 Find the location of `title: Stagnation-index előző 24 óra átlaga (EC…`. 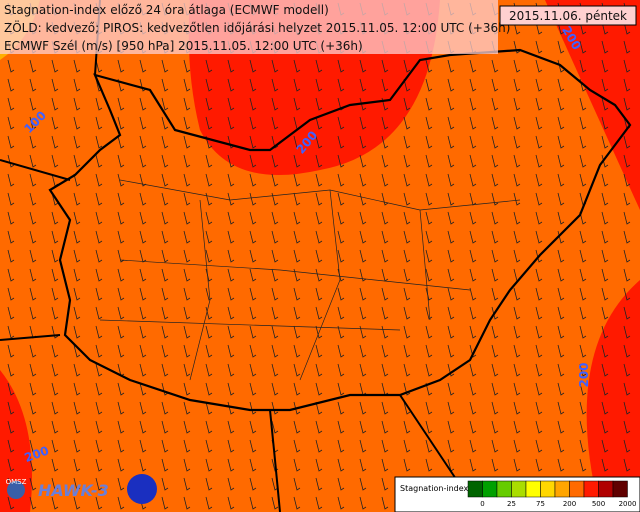

title: Stagnation-index előző 24 óra átlaga (EC… is located at coordinates (166, 10).